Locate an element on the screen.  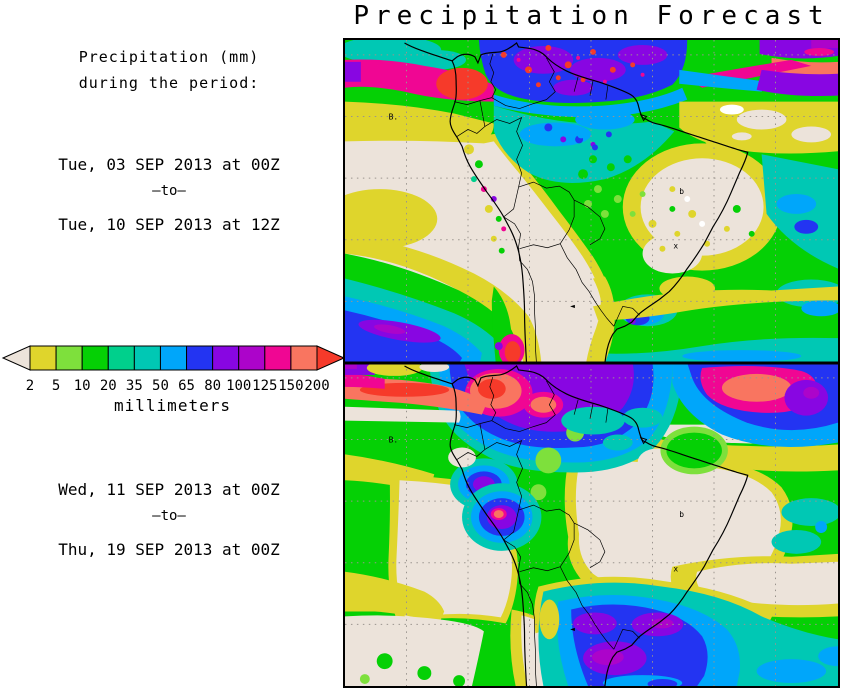
color-scale-unit: millimeters is located at coordinates (172, 405).